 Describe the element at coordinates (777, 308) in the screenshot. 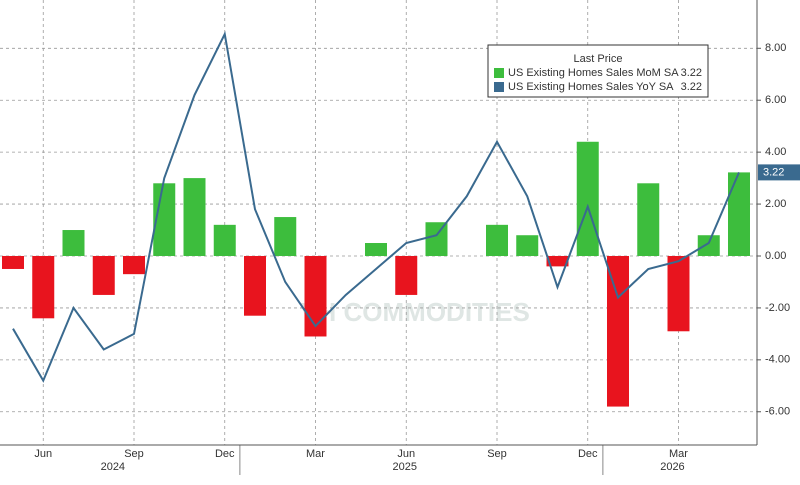

I see `y-tick-label: -2.00` at that location.